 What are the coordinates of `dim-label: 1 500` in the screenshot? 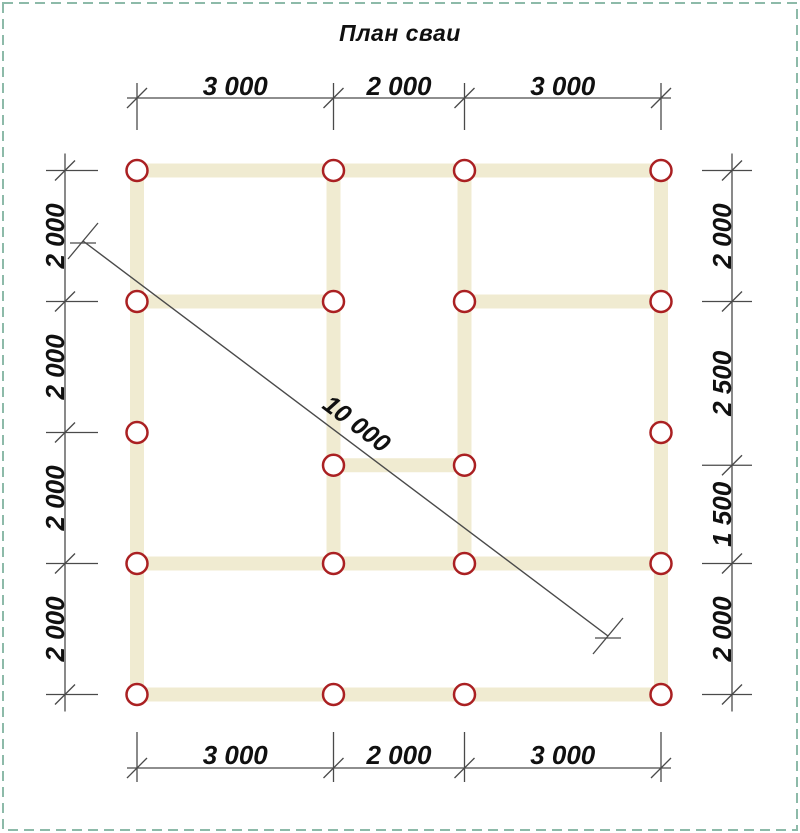 It's located at (722, 514).